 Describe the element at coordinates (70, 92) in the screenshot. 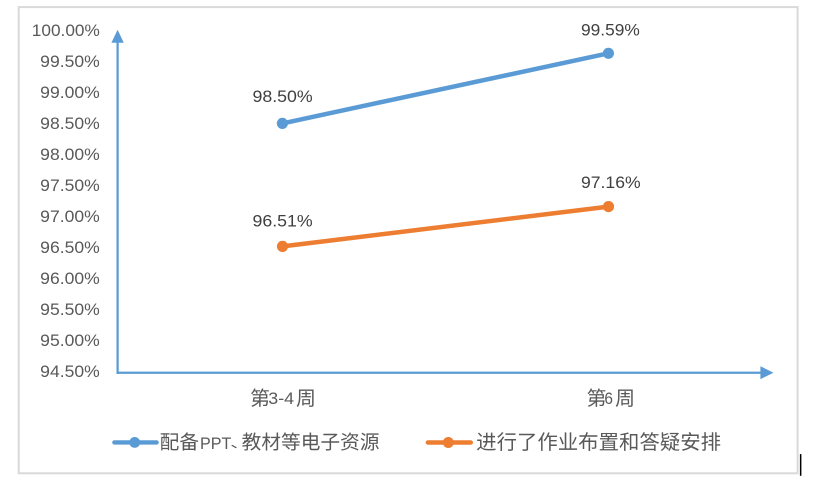

I see `svg-text: 99.00%` at that location.